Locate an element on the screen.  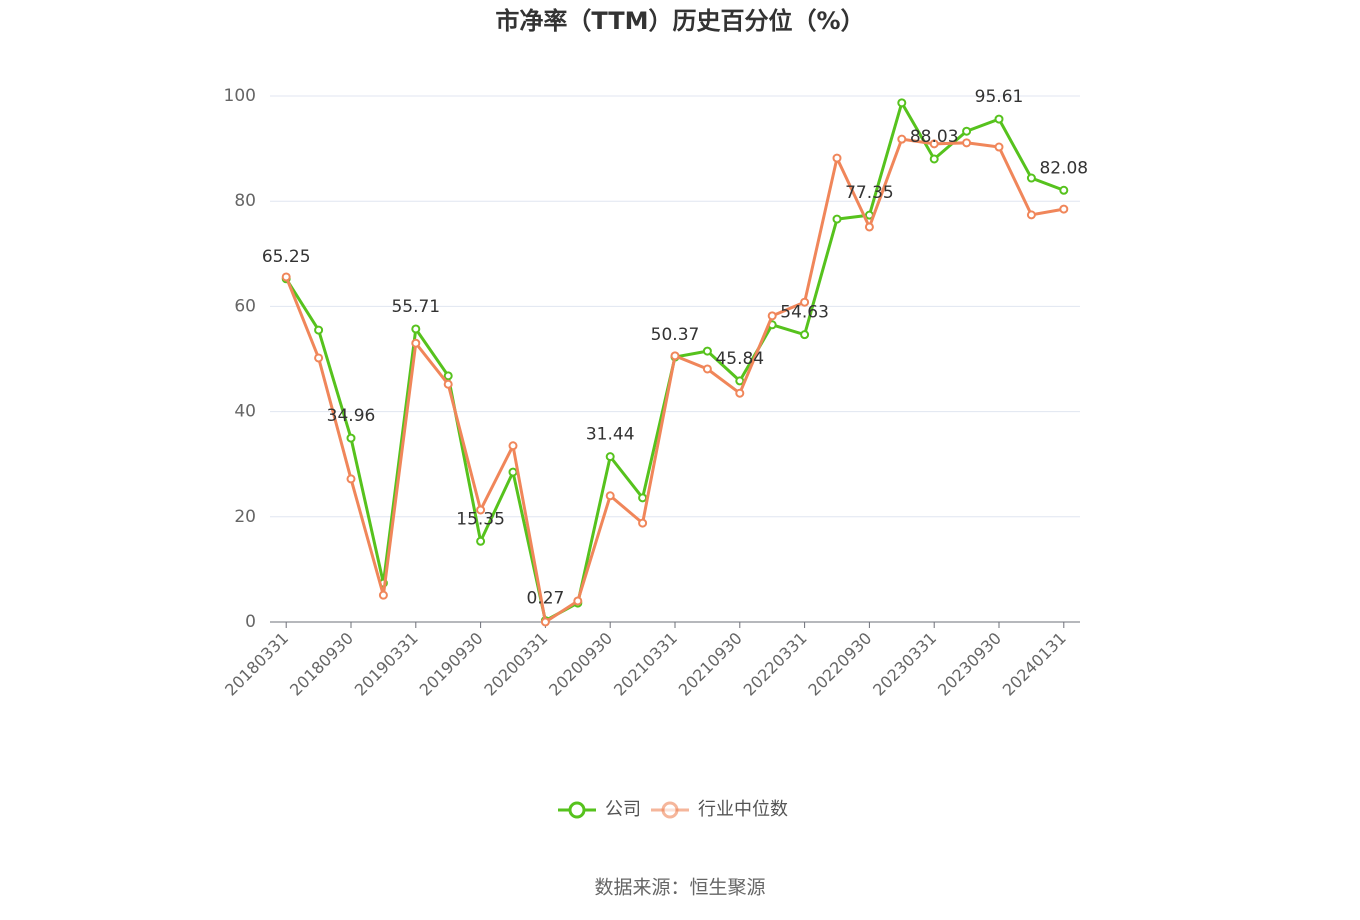
y-tick-label: 100 is located at coordinates (240, 96).